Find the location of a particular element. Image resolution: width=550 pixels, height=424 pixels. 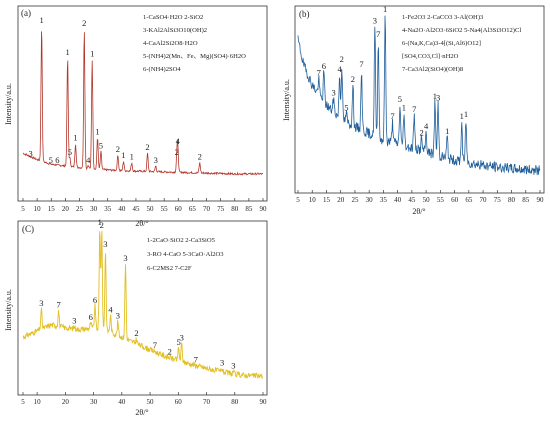

x-ticks-c: 5 10 20 30 40 50 60 70 80 90 is located at coordinates (144, 399).